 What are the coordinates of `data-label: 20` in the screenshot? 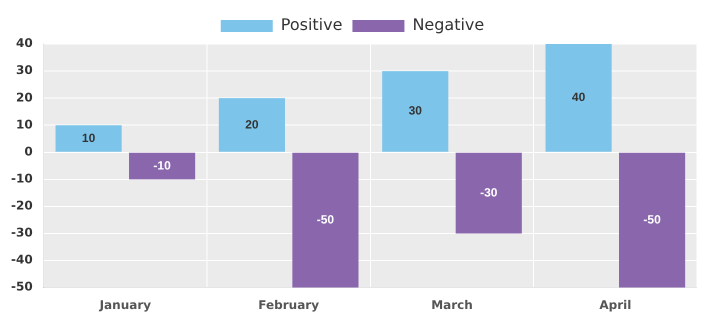 It's located at (252, 124).